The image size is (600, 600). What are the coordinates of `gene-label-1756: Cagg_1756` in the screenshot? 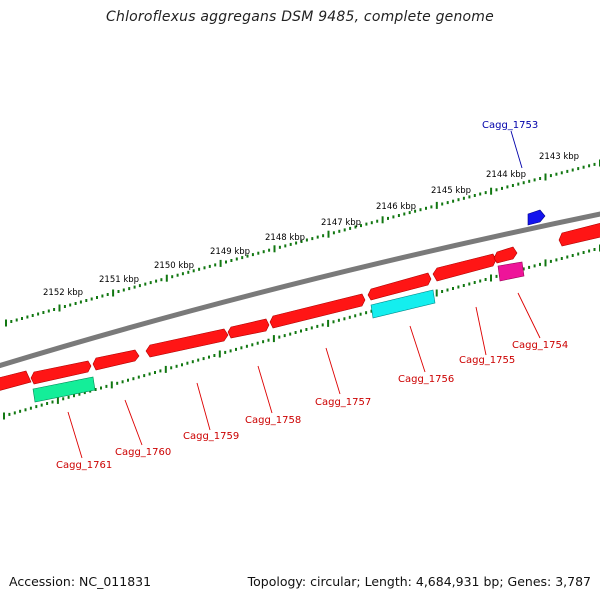 It's located at (426, 379).